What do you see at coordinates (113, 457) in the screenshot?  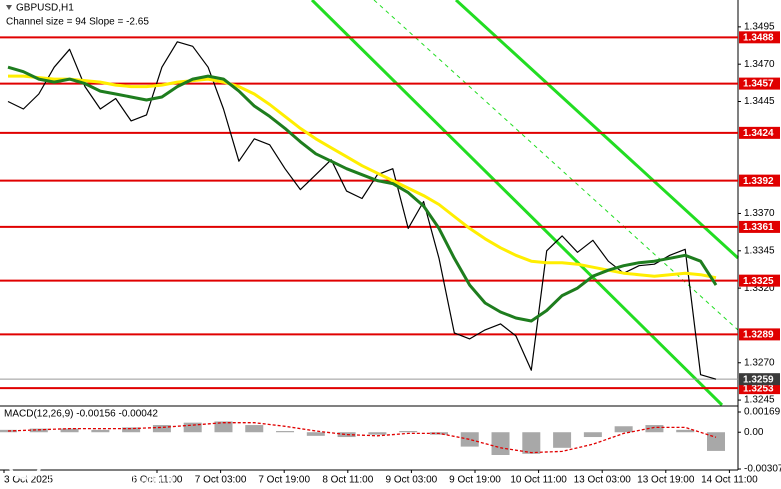 I see `watermark-brand: instaforex` at bounding box center [113, 457].